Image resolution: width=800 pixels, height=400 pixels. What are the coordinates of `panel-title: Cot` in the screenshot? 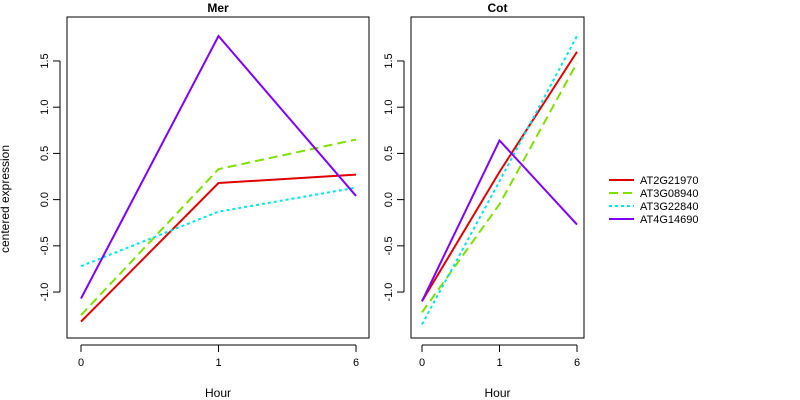 It's located at (498, 8).